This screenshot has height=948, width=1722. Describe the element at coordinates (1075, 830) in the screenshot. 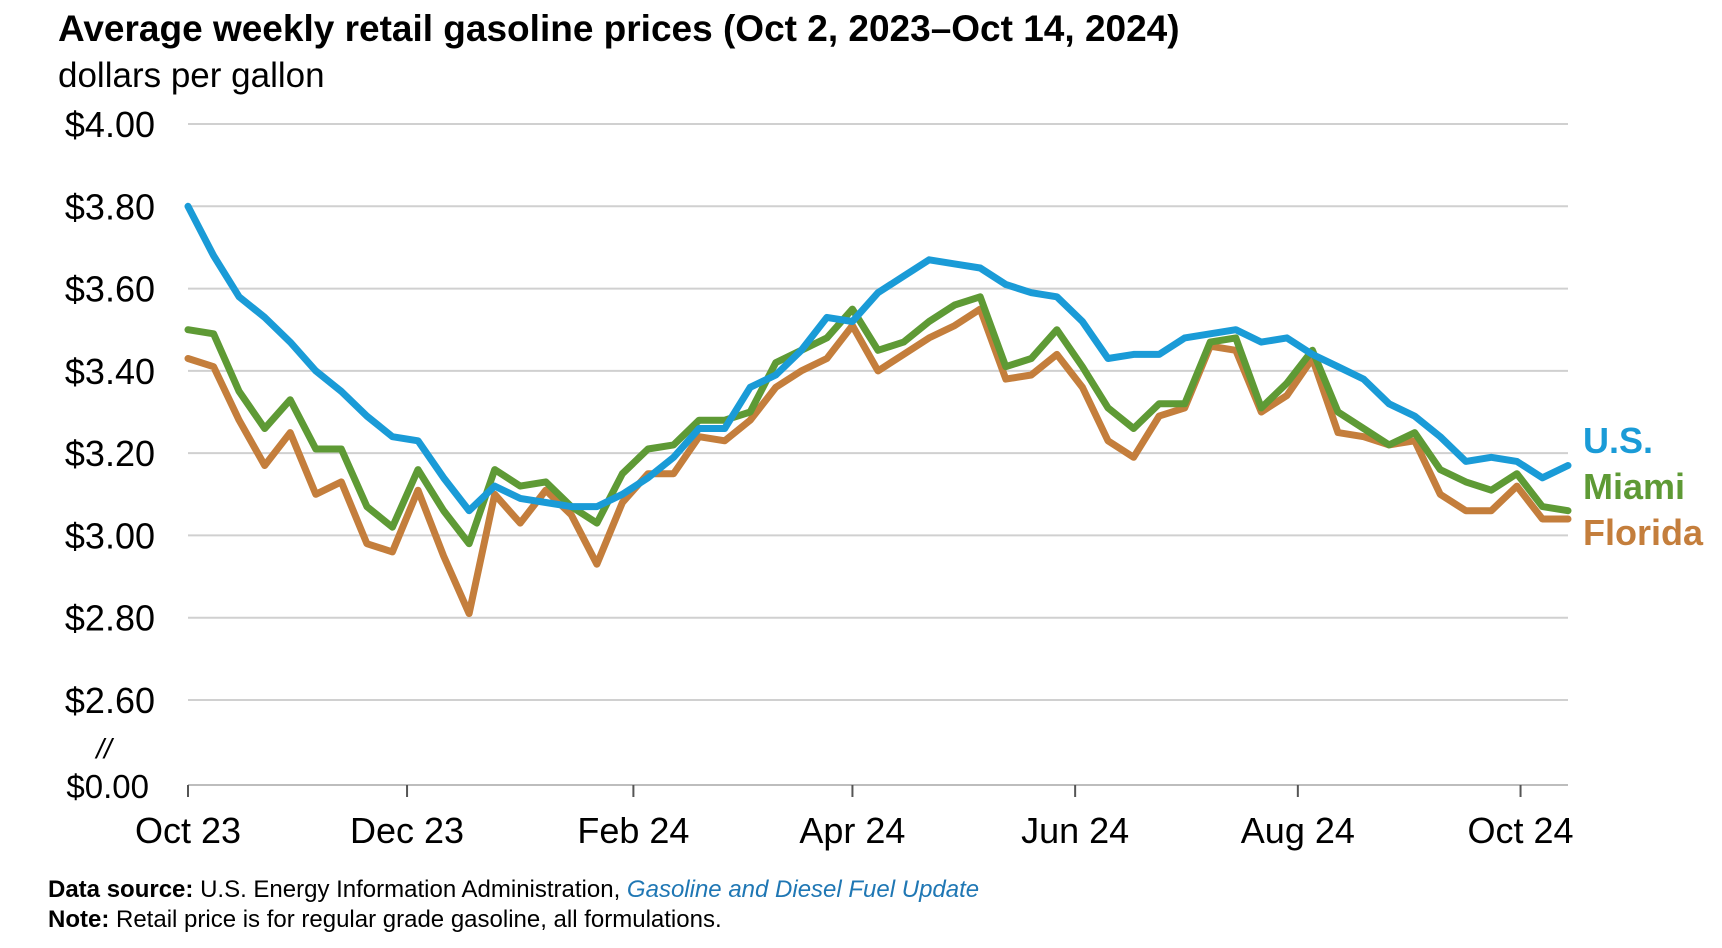

I see `x-tick-label: Jun 24` at that location.